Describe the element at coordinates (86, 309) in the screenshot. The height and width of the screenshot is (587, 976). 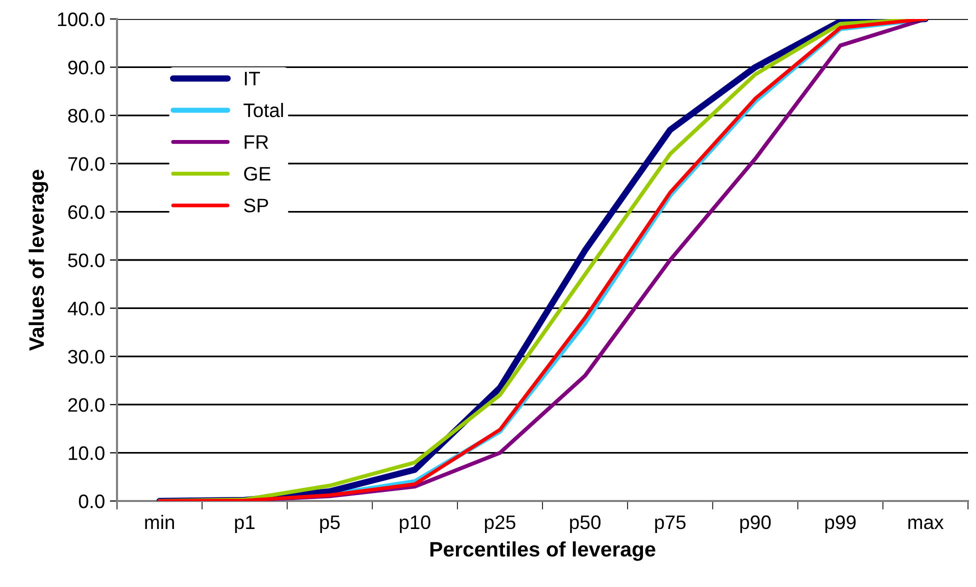
I see `y-tick-label: 40.0` at that location.